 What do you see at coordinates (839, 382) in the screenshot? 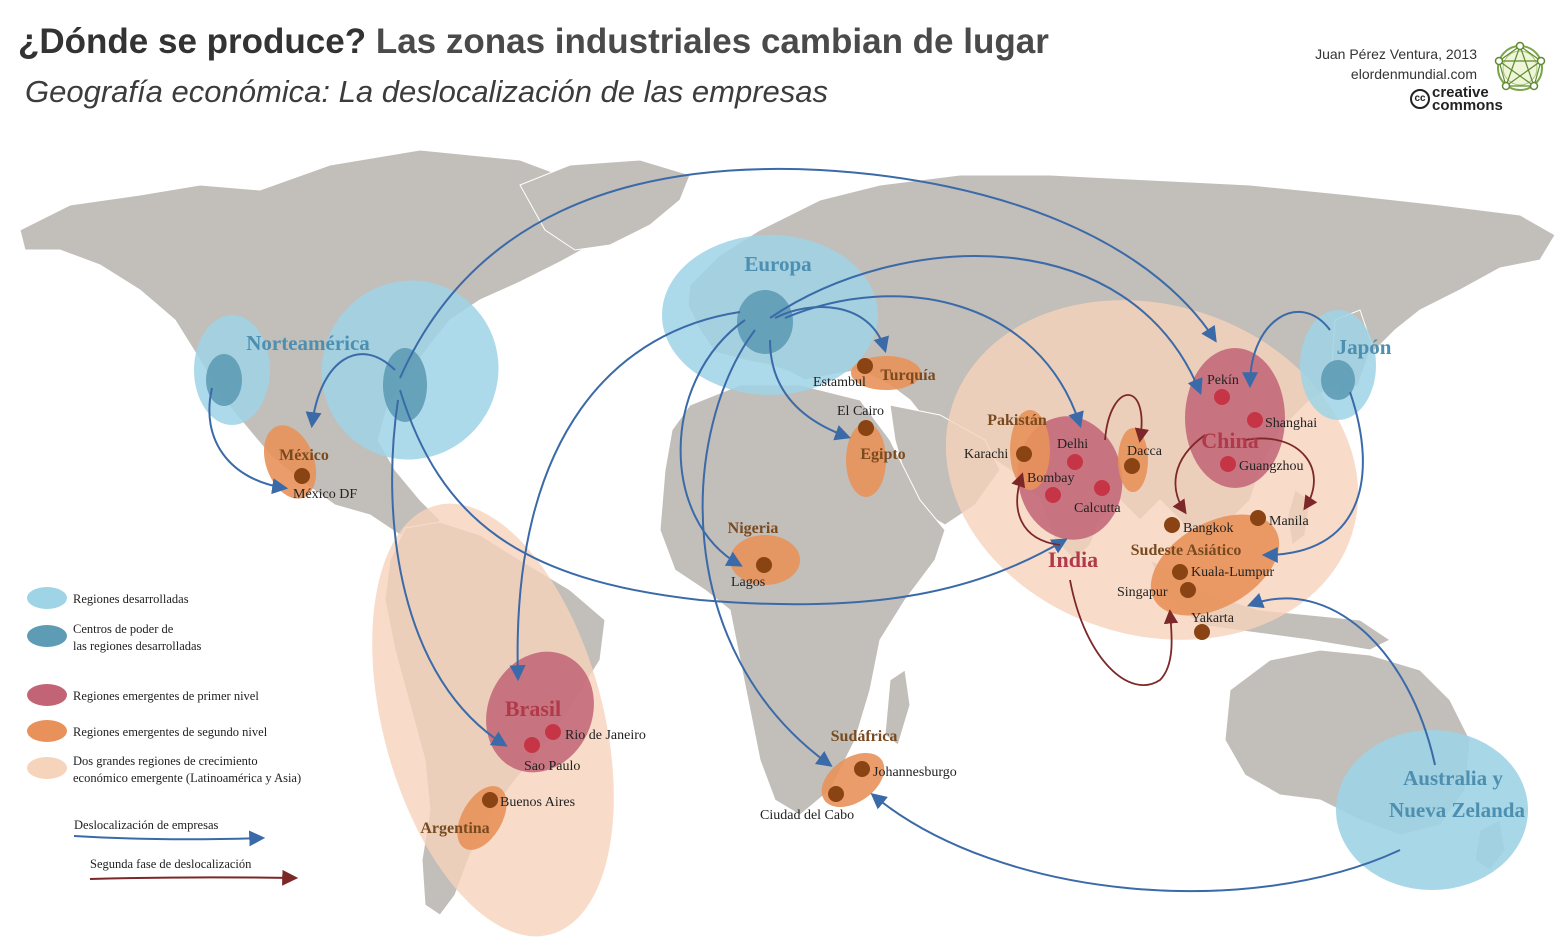
I see `city-label-estambul: Estambul` at bounding box center [839, 382].